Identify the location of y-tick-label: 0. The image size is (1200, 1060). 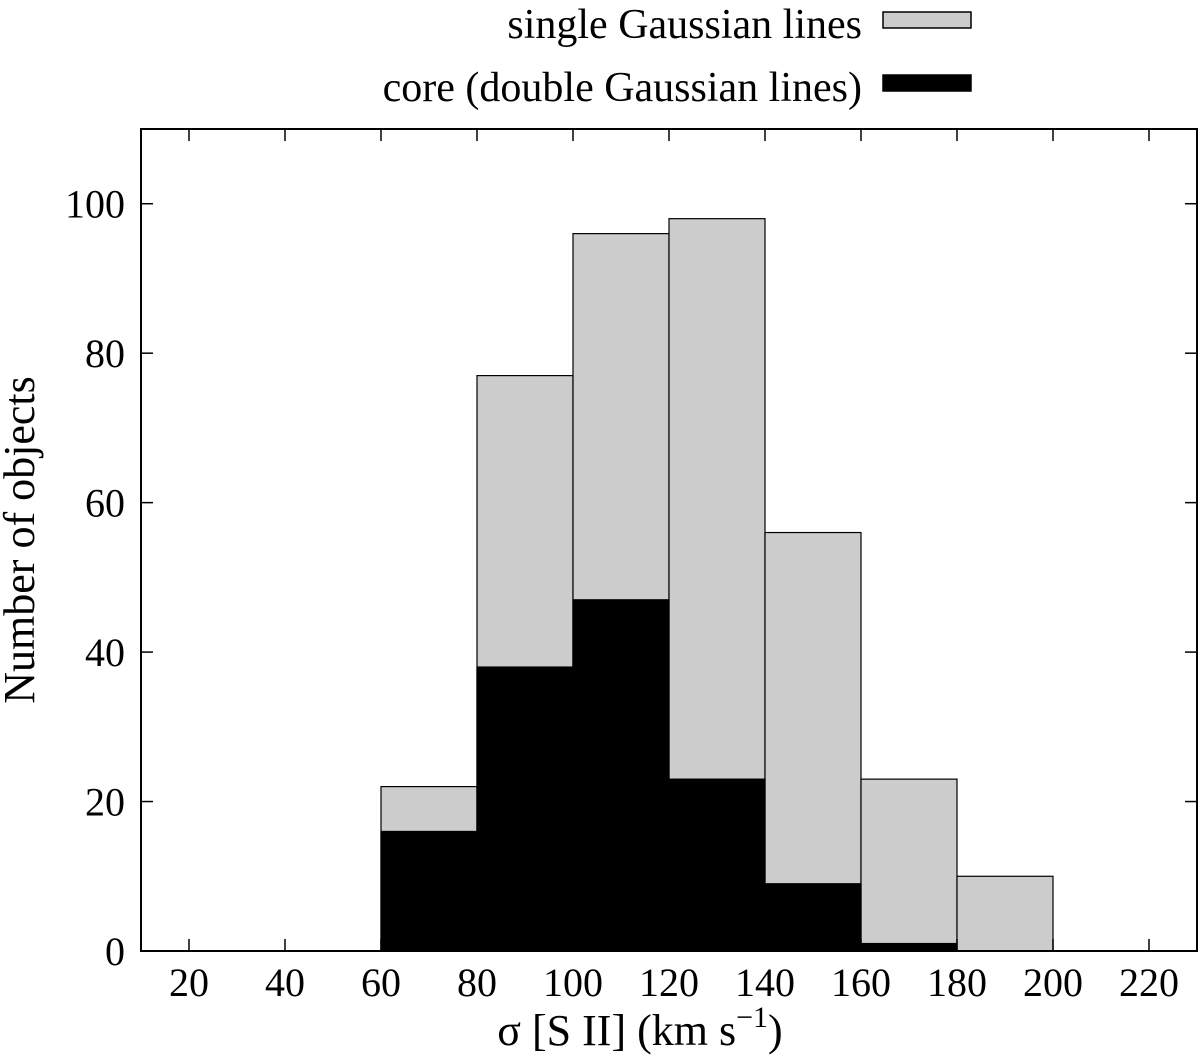
(115, 951).